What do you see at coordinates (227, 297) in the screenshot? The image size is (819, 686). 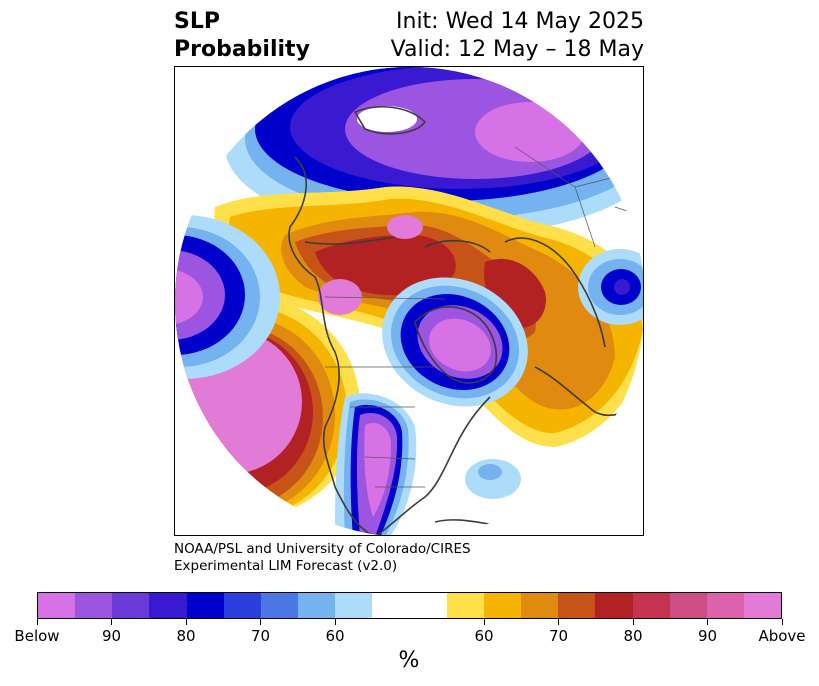 I see `west-low` at bounding box center [227, 297].